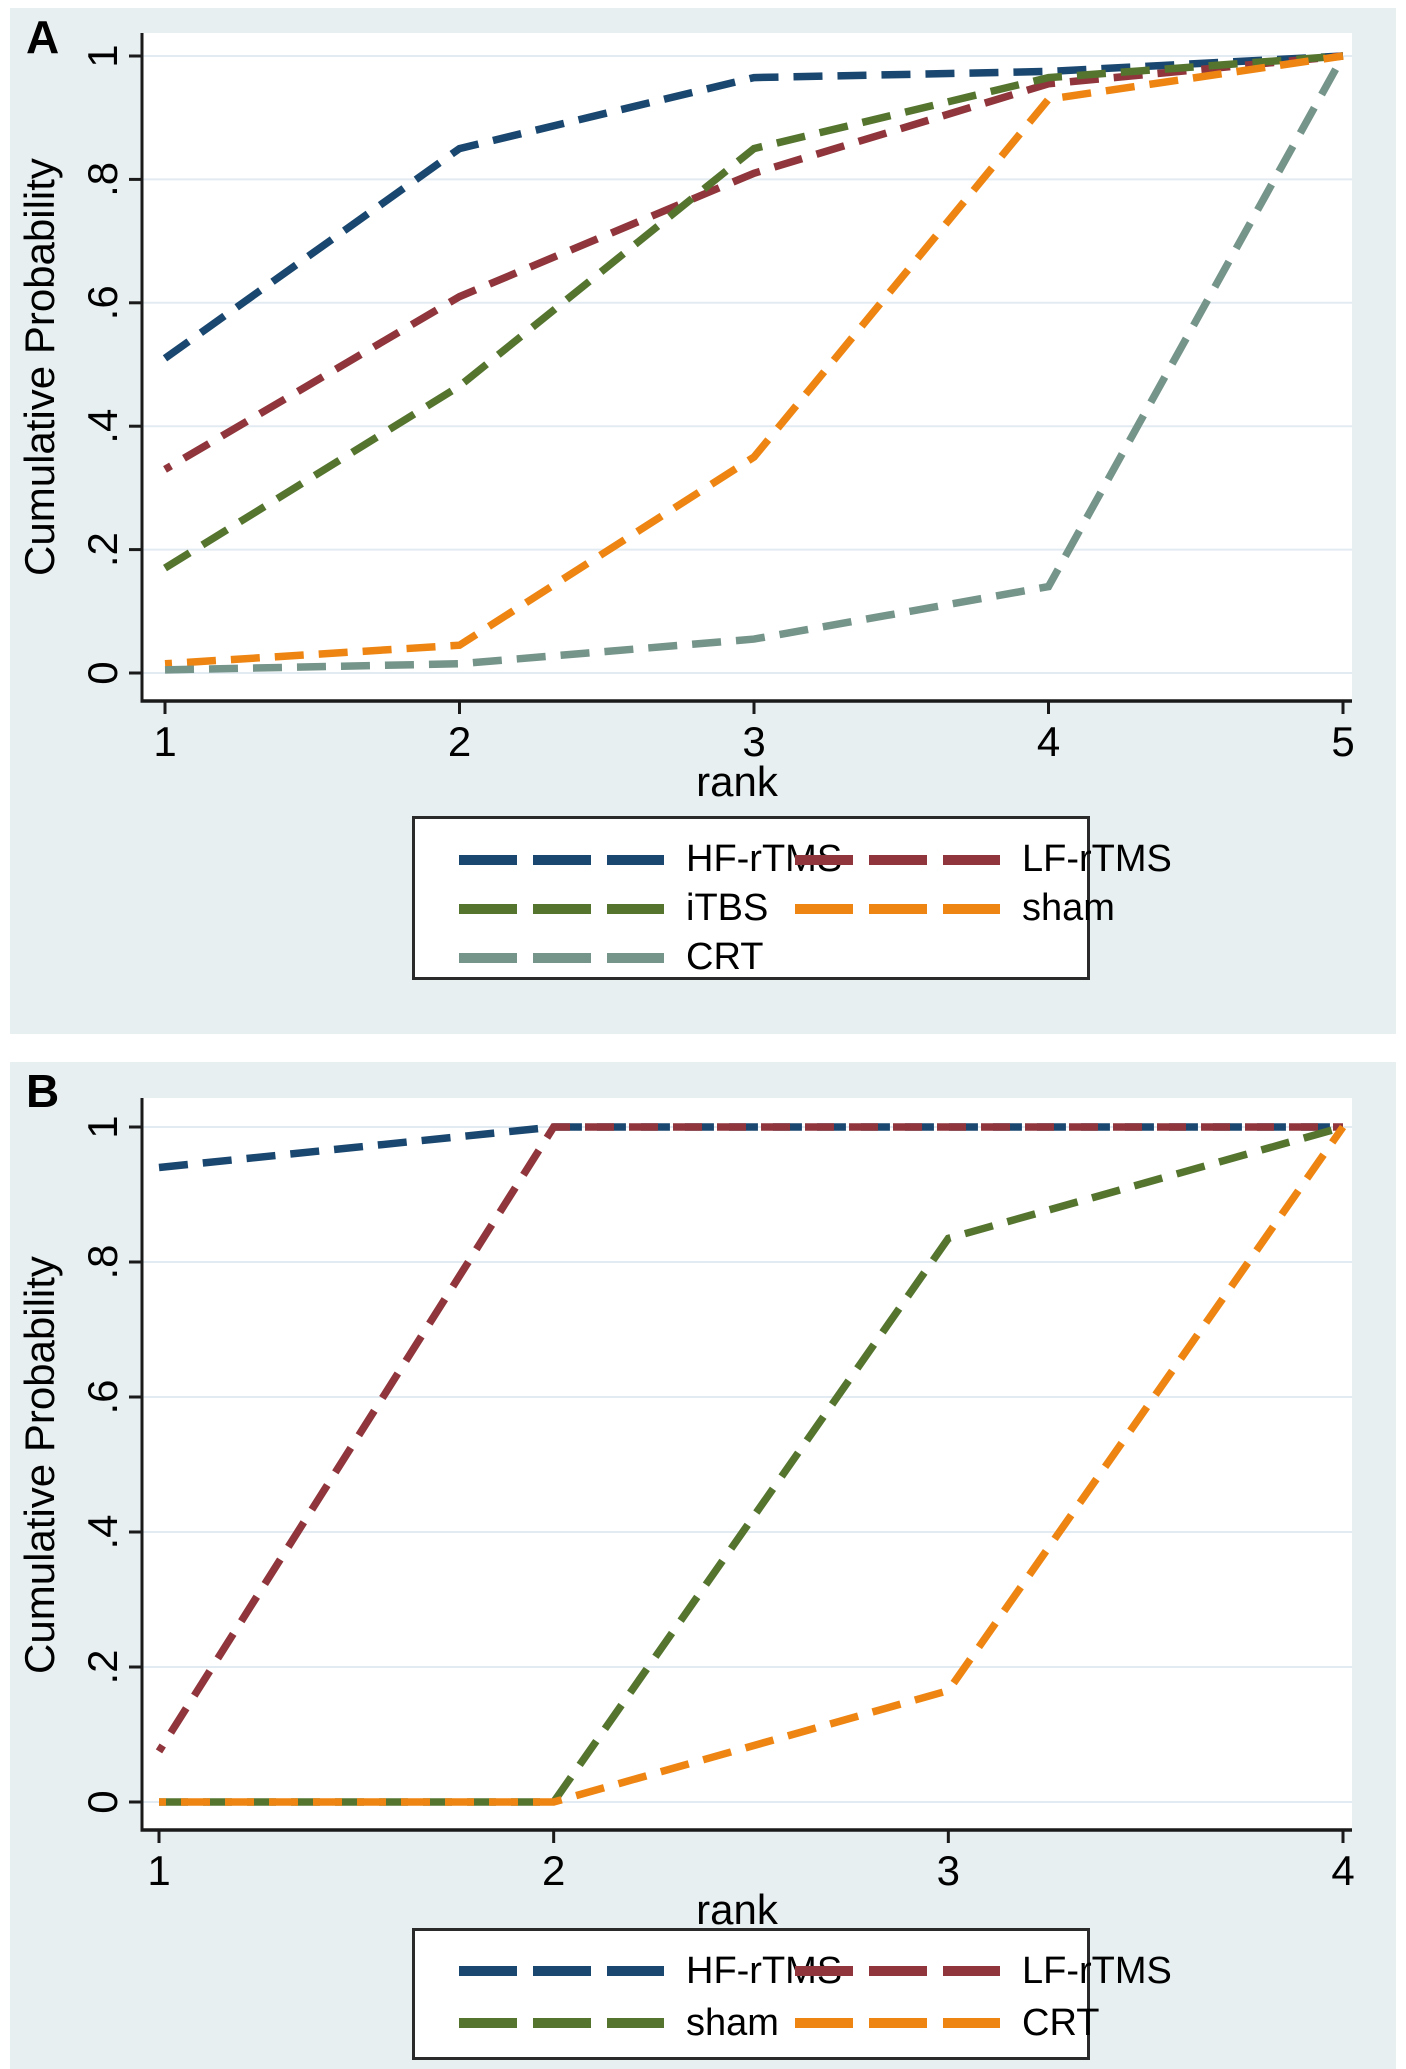 This screenshot has width=1406, height=2069. I want to click on panel-a-x-axis-title: rank, so click(737, 781).